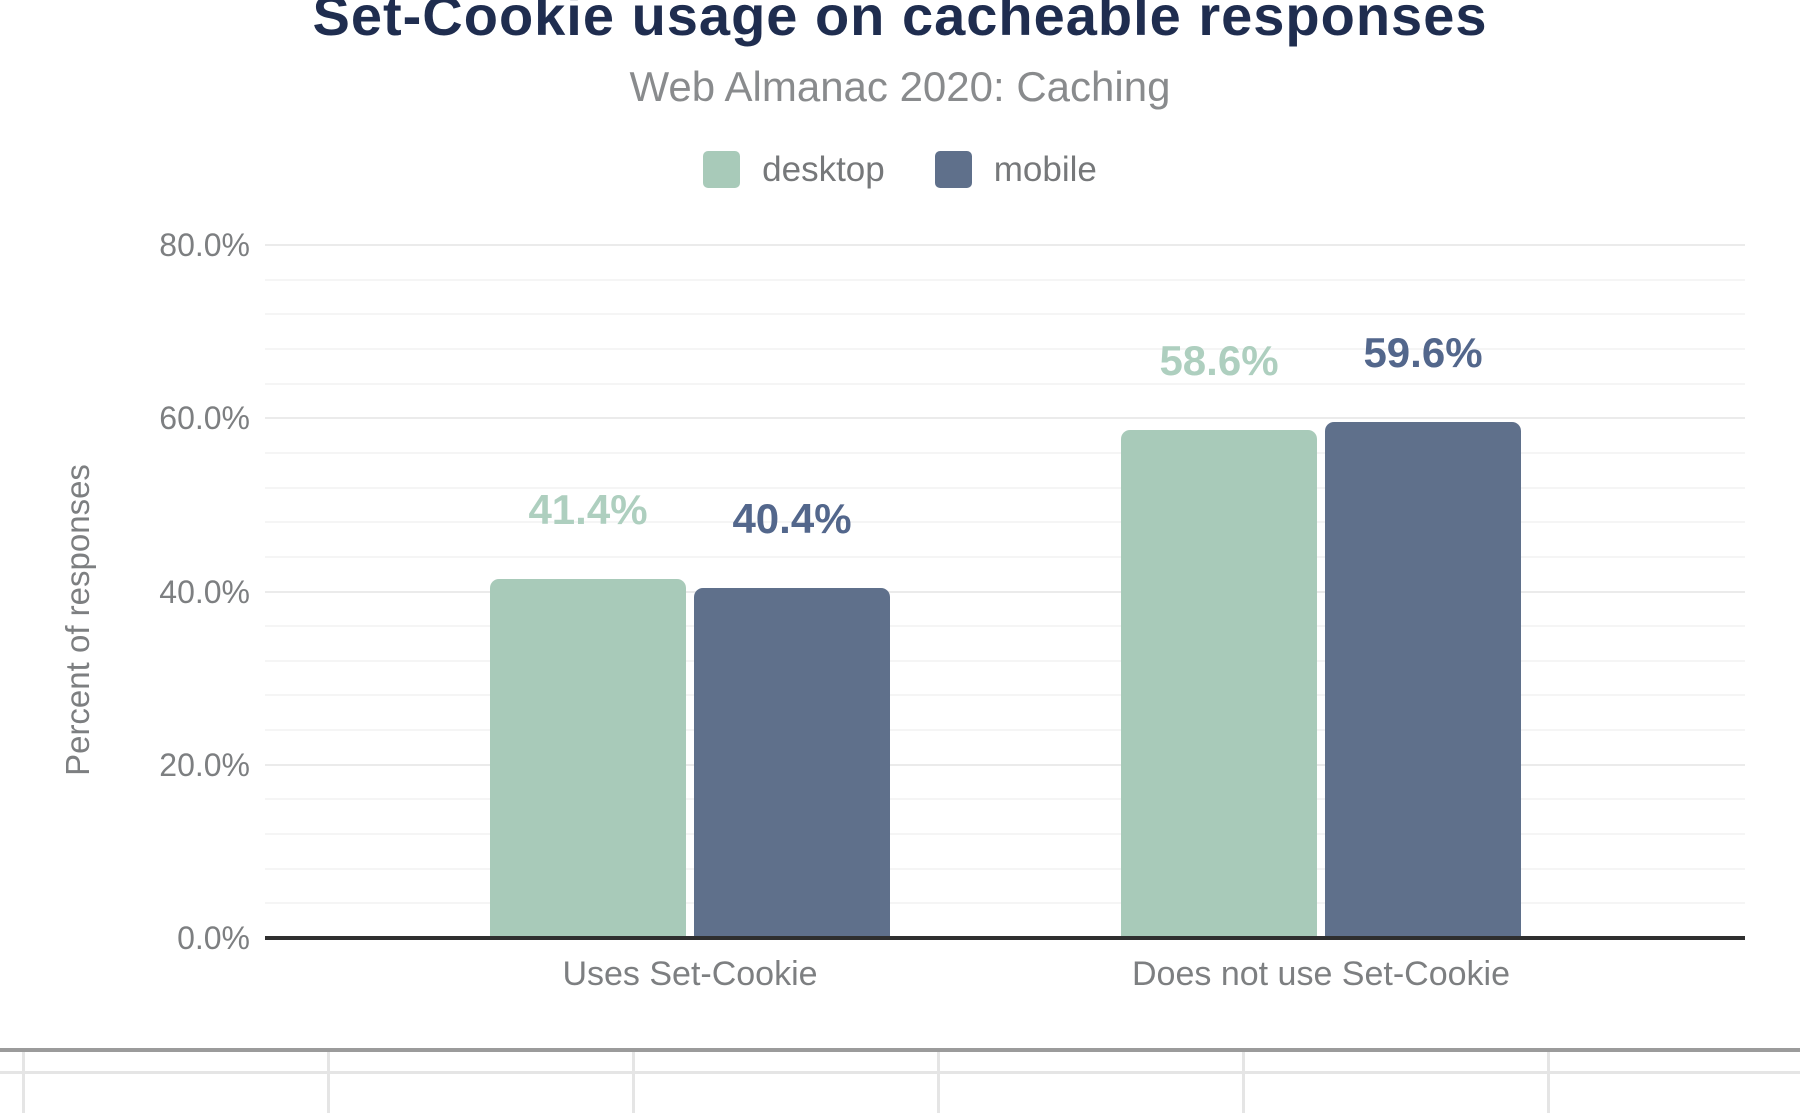 The height and width of the screenshot is (1113, 1800). I want to click on y-axis-title: Percent of responses, so click(77, 620).